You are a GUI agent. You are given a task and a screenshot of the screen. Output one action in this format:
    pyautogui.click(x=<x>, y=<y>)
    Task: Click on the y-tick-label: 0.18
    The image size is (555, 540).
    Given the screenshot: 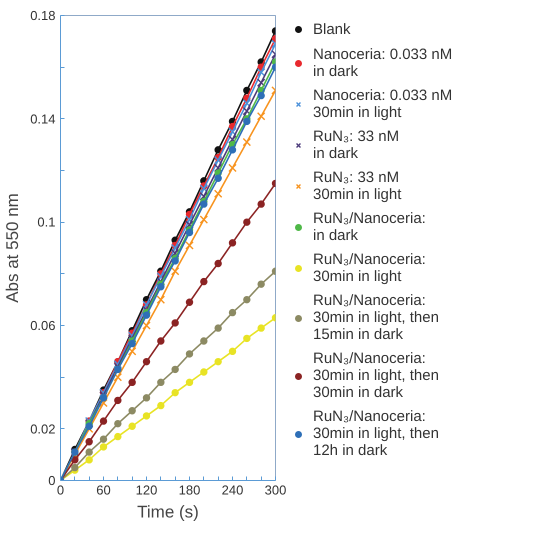 What is the action you would take?
    pyautogui.click(x=43, y=15)
    